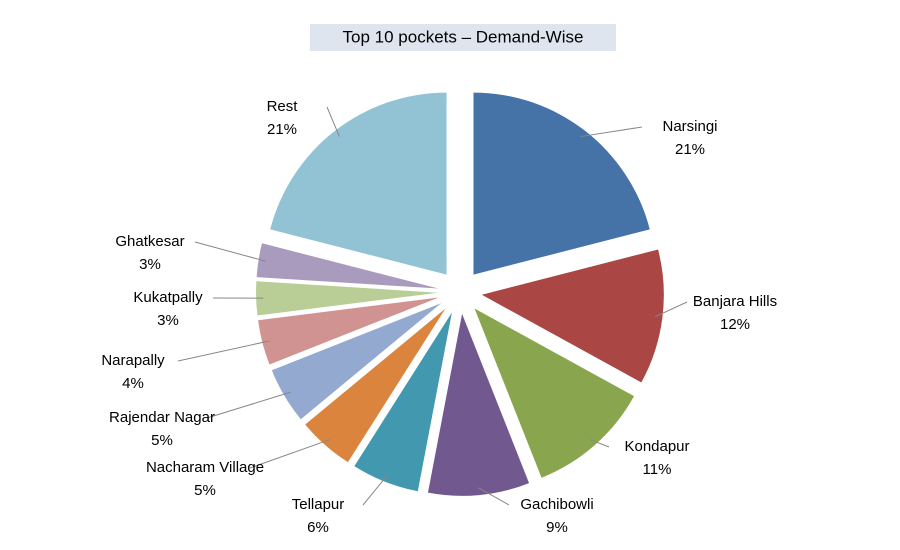 The width and height of the screenshot is (900, 550). I want to click on slice-value-label: 11%, so click(657, 469).